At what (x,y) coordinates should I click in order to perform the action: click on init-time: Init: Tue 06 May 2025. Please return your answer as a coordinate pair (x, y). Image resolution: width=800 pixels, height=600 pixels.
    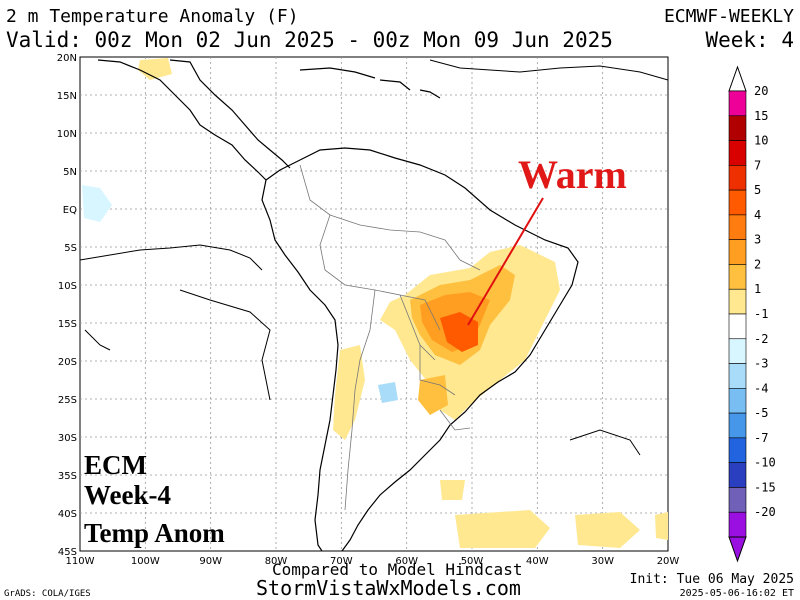
    Looking at the image, I should click on (711, 579).